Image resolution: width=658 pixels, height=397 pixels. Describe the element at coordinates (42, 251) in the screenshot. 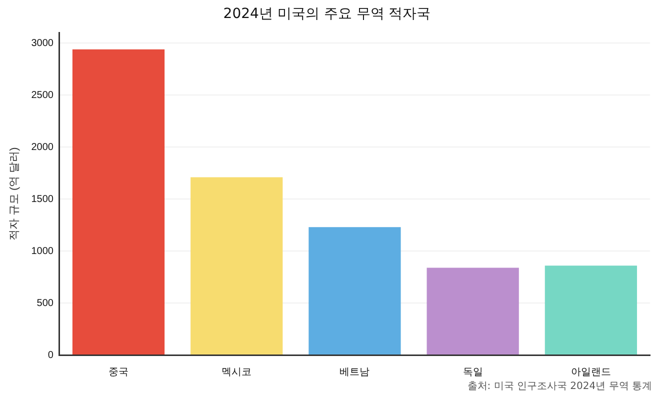

I see `y-tick-label: 1000` at that location.